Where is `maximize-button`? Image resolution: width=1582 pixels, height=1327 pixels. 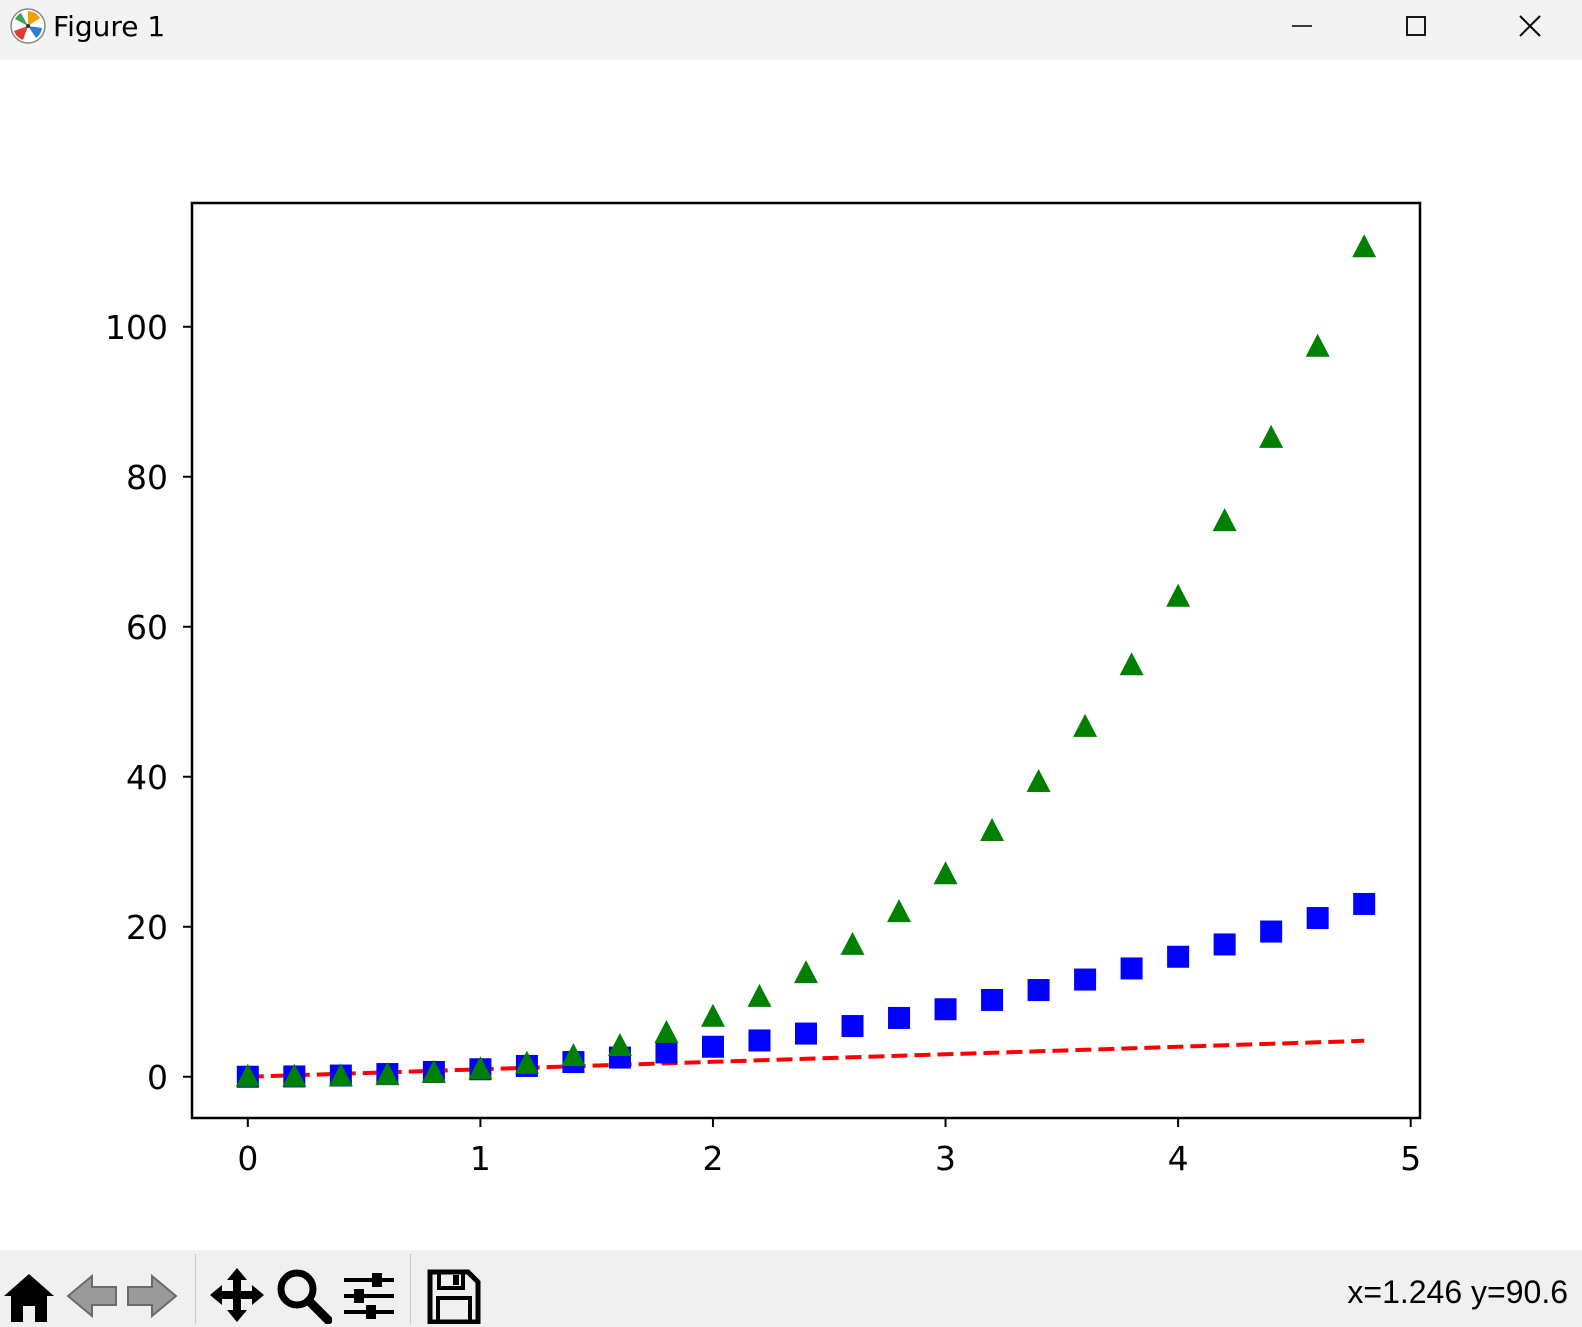 maximize-button is located at coordinates (1416, 26).